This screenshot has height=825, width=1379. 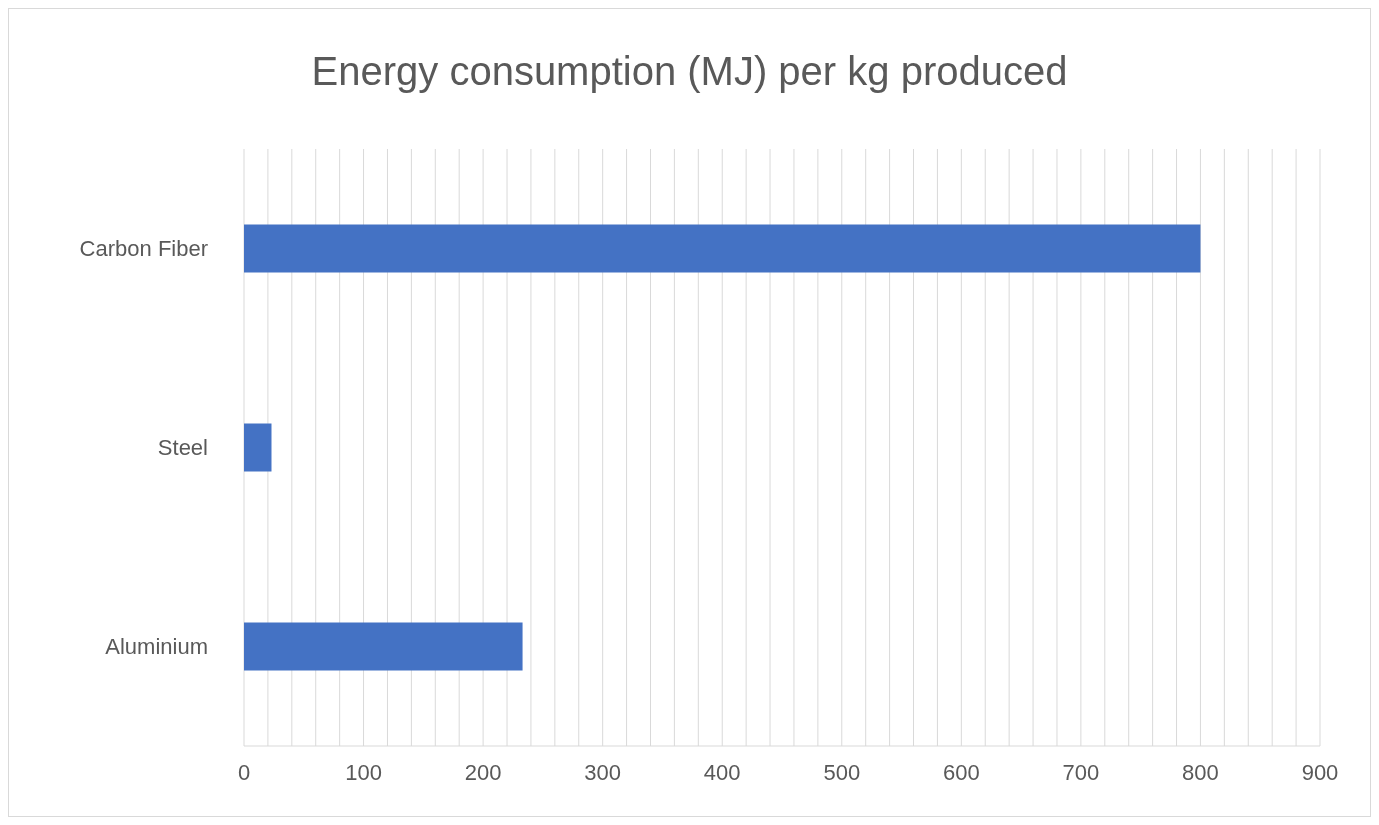 What do you see at coordinates (722, 772) in the screenshot?
I see `x-tick-label: 400` at bounding box center [722, 772].